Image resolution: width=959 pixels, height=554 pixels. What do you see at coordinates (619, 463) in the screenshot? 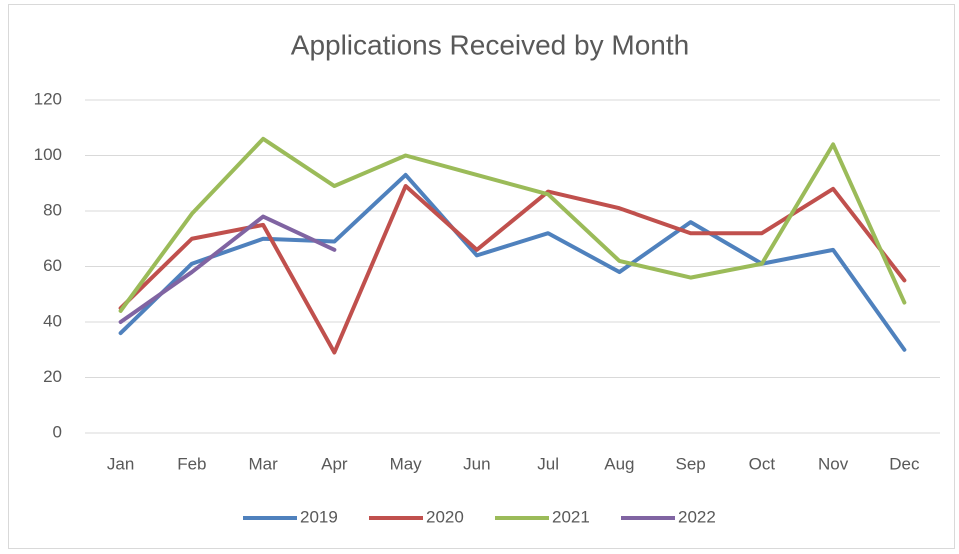
I see `x-tick-label: Aug` at bounding box center [619, 463].